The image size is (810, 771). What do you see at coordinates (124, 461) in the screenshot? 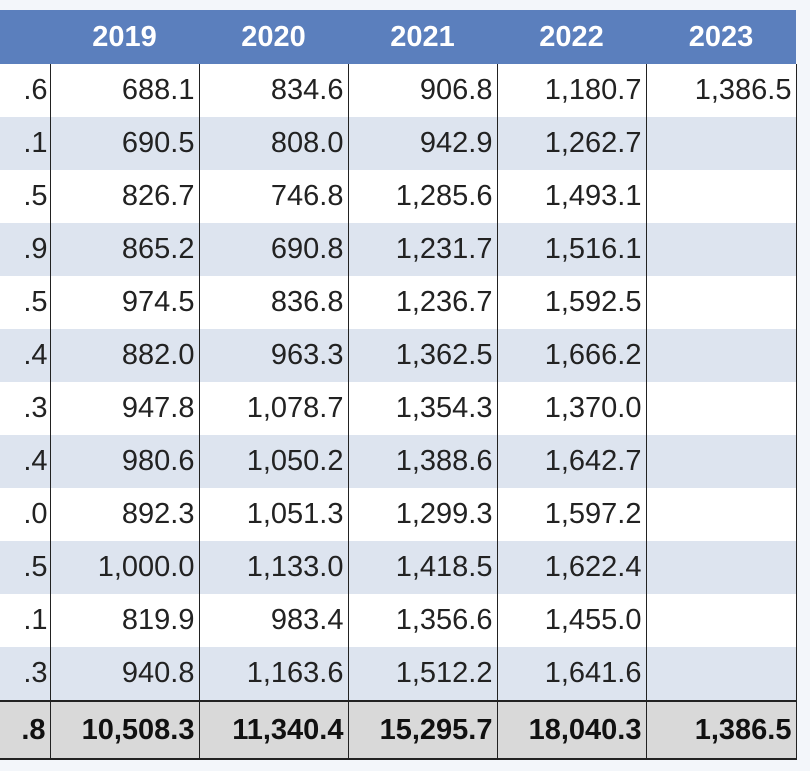
I see `cell-2019: 980.6` at bounding box center [124, 461].